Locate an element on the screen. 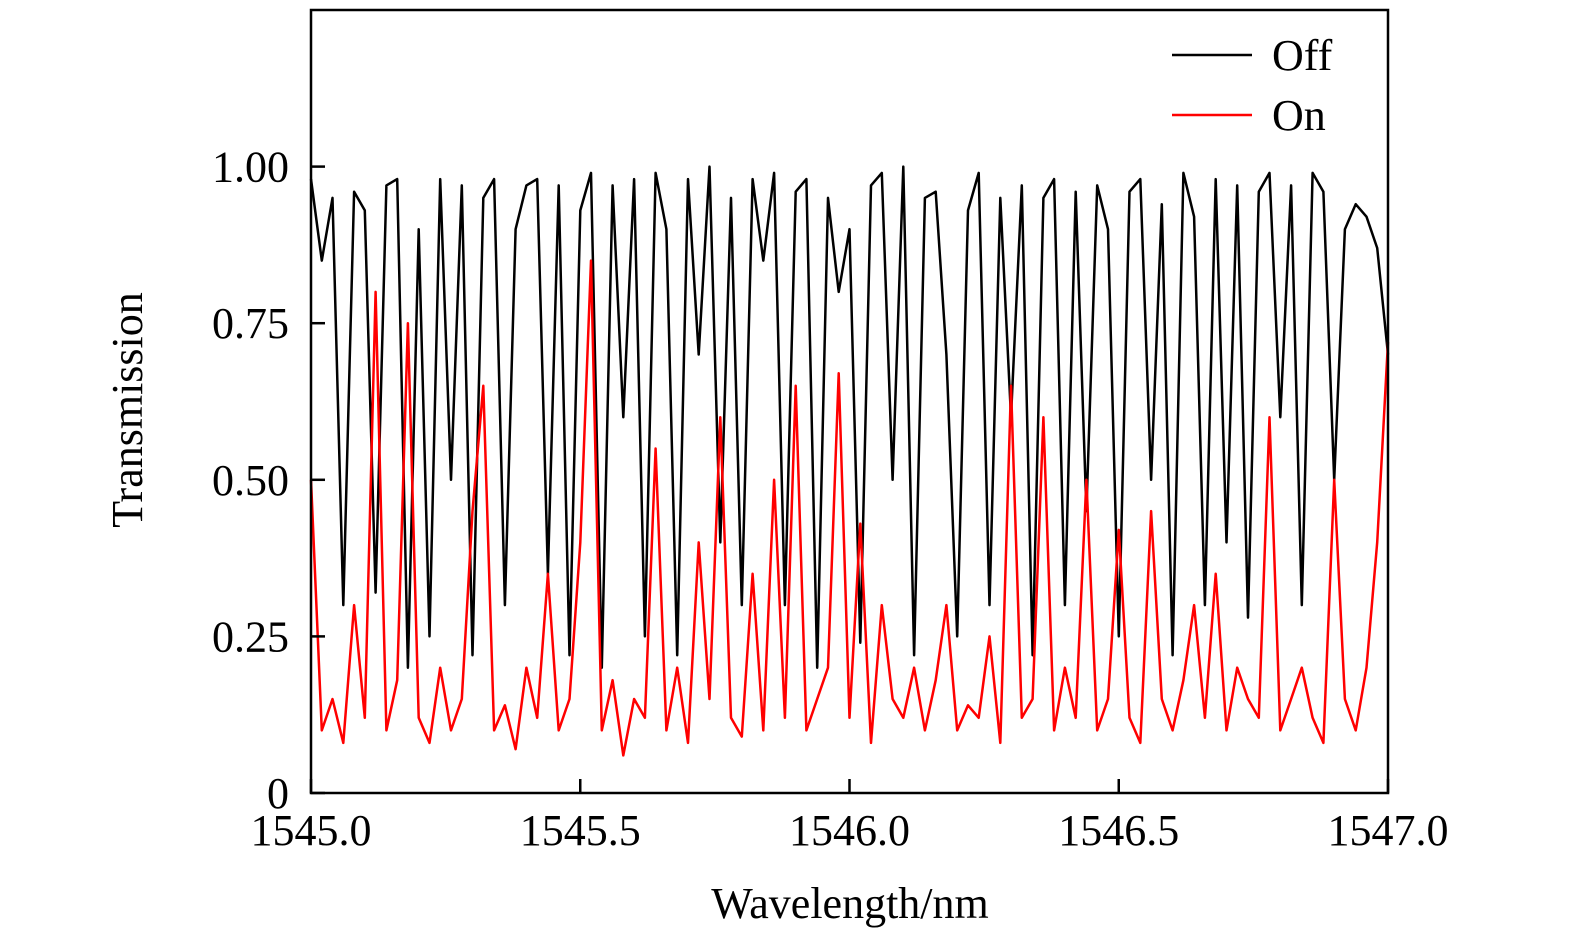 This screenshot has width=1575, height=945. legend-label: Off is located at coordinates (1302, 55).